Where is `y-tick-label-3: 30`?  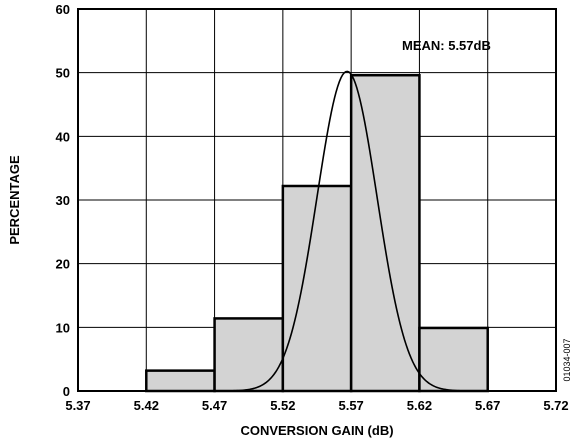 y-tick-label-3: 30 is located at coordinates (63, 200).